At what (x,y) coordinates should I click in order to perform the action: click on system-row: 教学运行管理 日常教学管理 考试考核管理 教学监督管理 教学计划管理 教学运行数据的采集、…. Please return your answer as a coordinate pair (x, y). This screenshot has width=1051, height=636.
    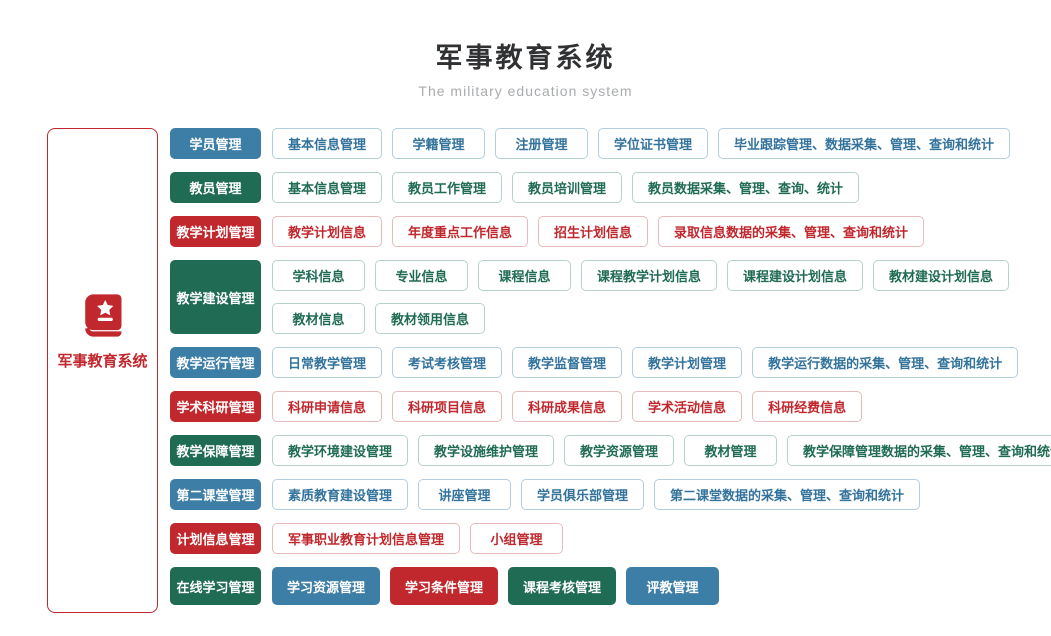
    Looking at the image, I should click on (610, 362).